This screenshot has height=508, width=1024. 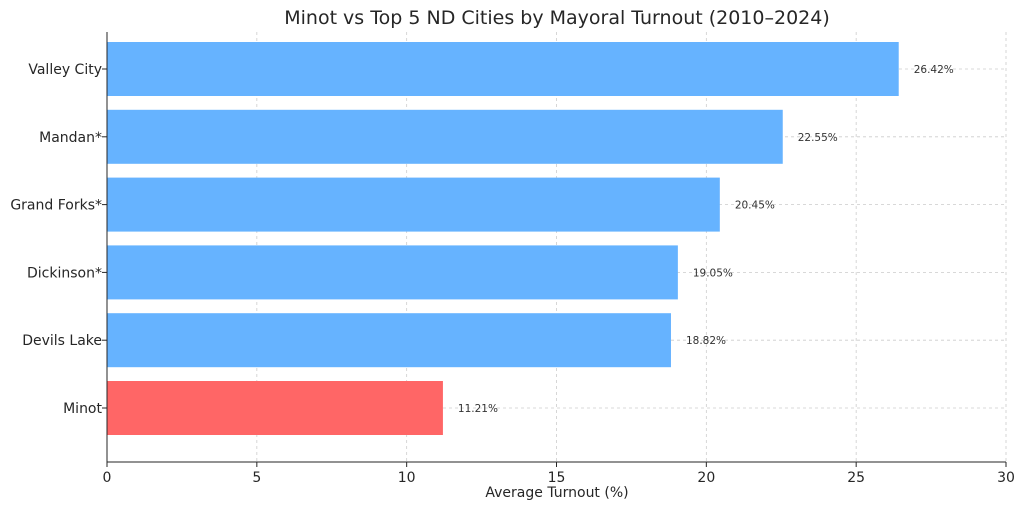 What do you see at coordinates (856, 478) in the screenshot?
I see `x-tick-label: 25` at bounding box center [856, 478].